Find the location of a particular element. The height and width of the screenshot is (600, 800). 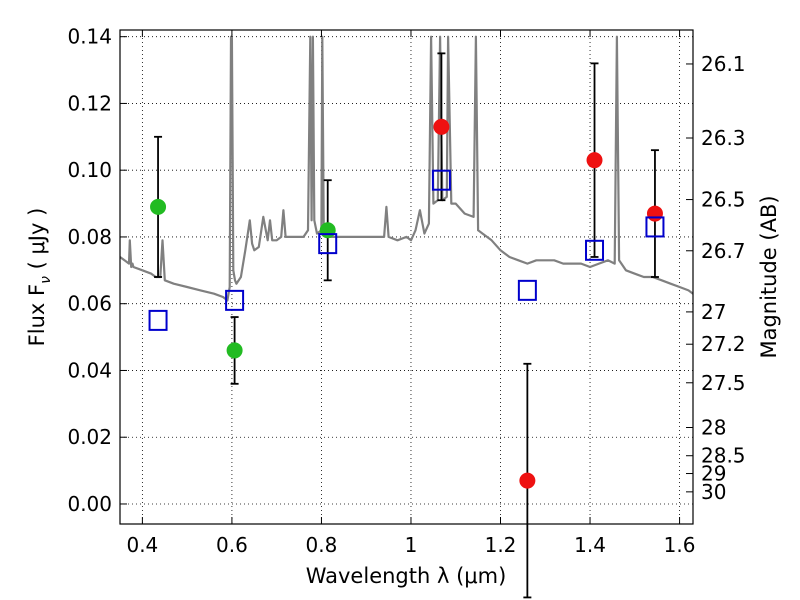

mag-tick-label: 27.2 is located at coordinates (723, 344).